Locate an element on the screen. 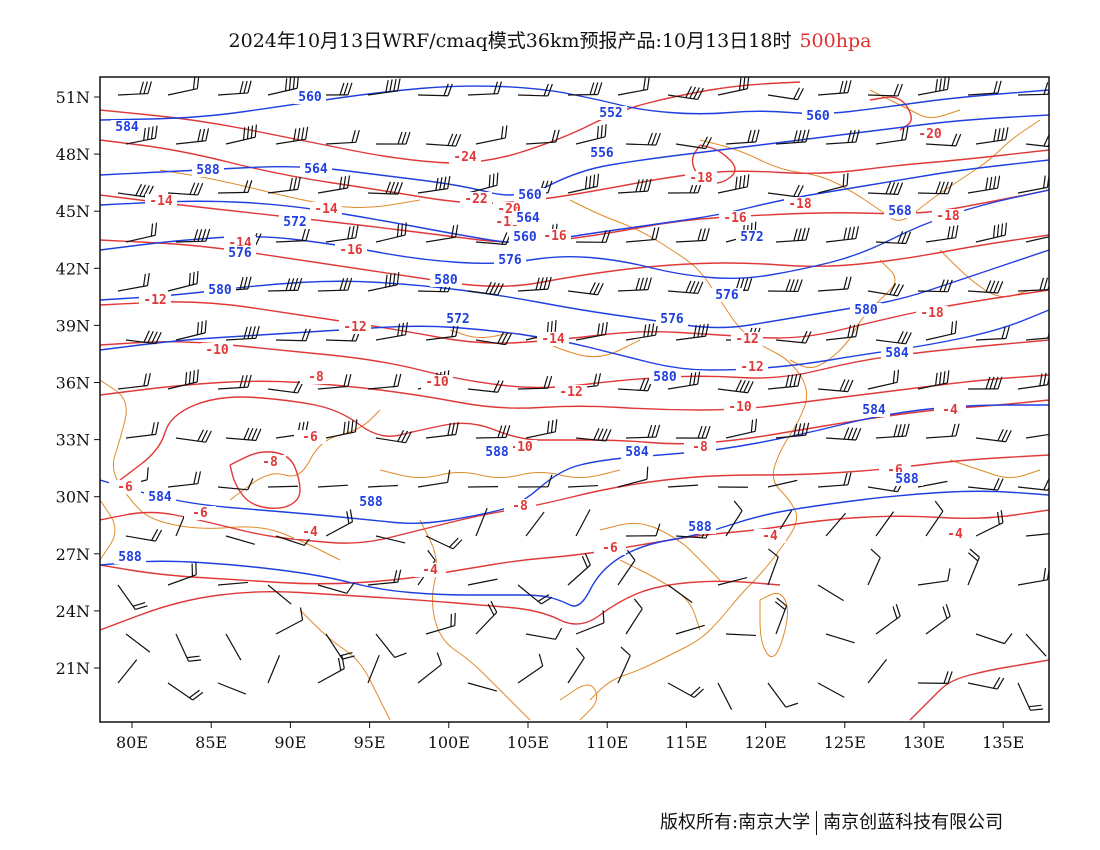 This screenshot has height=850, width=1100. temperature-label: -20 is located at coordinates (930, 134).